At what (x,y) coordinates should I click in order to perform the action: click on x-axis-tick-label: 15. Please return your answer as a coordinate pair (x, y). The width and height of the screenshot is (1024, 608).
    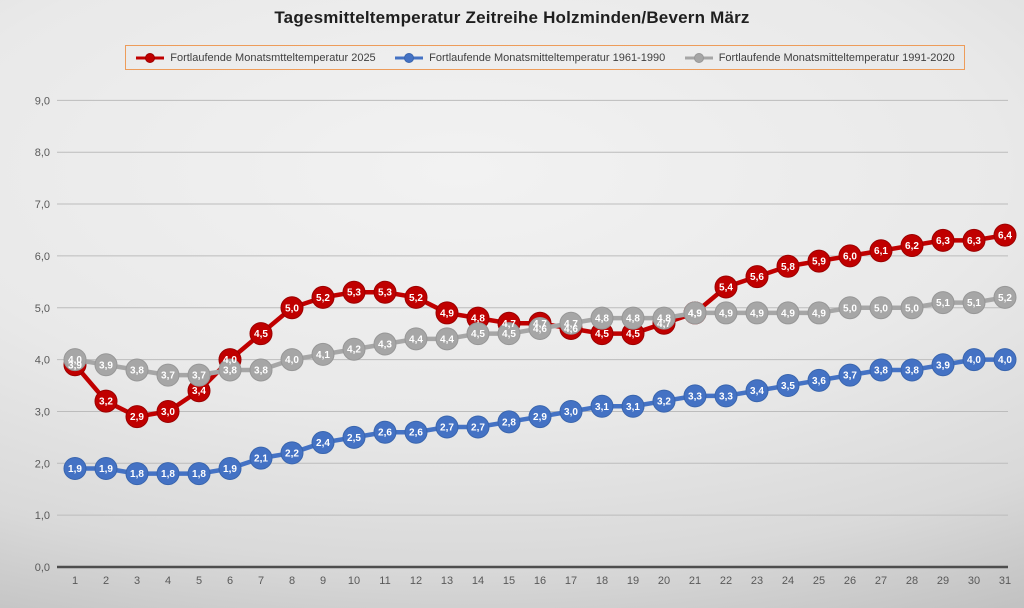
    Looking at the image, I should click on (509, 581).